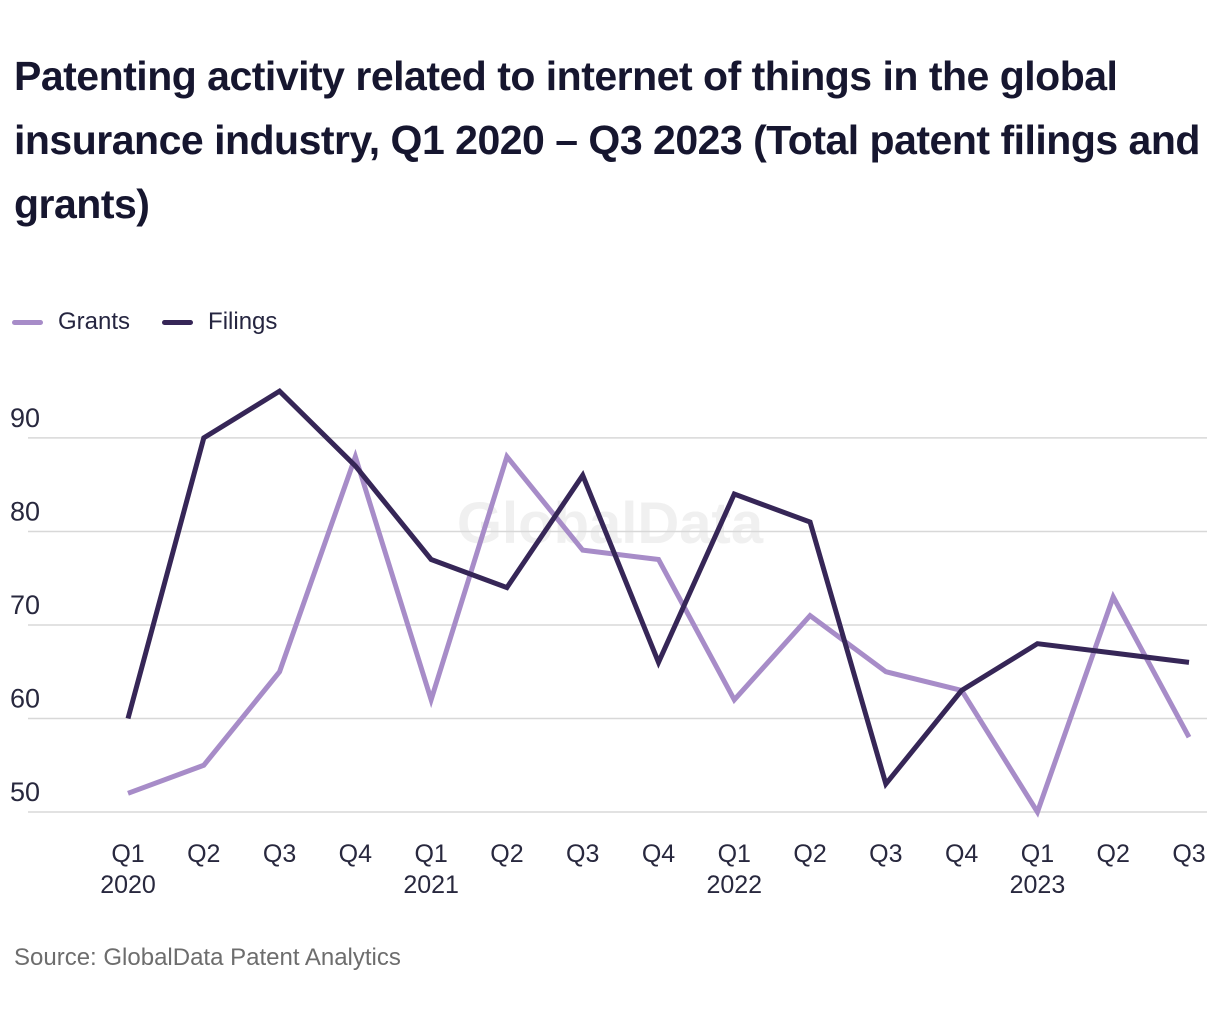 The image size is (1220, 1020). What do you see at coordinates (94, 321) in the screenshot?
I see `legend-label-grants: Grants` at bounding box center [94, 321].